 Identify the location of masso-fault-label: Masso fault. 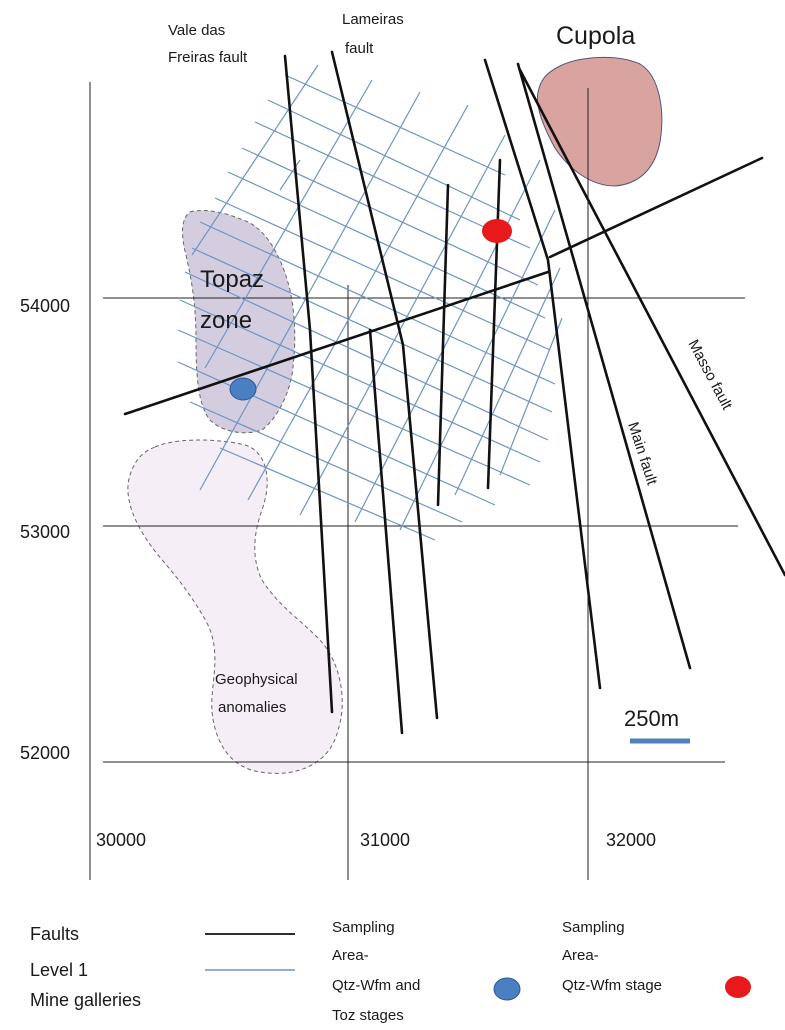
(709, 375).